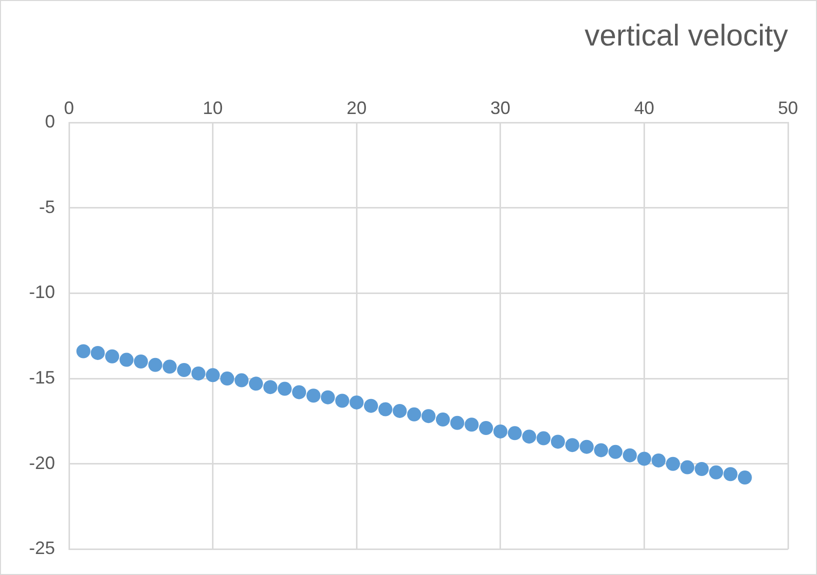 The height and width of the screenshot is (575, 817). Describe the element at coordinates (42, 378) in the screenshot. I see `y-tick-label: -15` at that location.